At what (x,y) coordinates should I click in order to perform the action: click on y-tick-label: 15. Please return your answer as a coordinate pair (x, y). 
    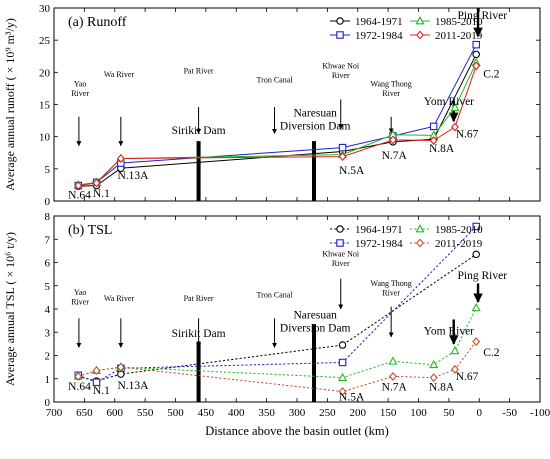
    Looking at the image, I should click on (45, 106).